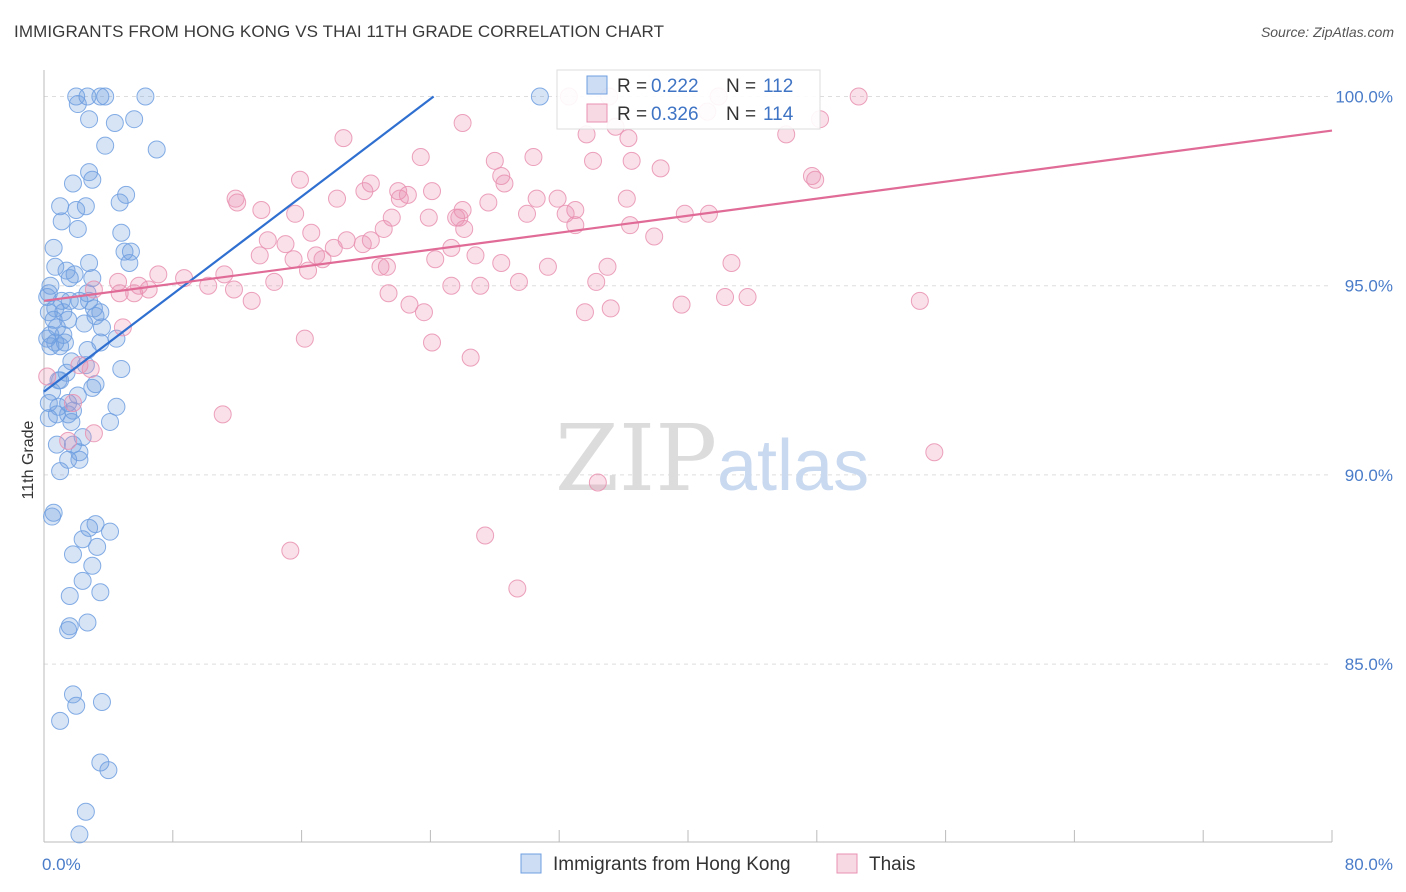 This screenshot has height=892, width=1406. What do you see at coordinates (1364, 380) in the screenshot?
I see `y-tick-labels: 100.0% 95.0% 90.0% 85.0%` at bounding box center [1364, 380].